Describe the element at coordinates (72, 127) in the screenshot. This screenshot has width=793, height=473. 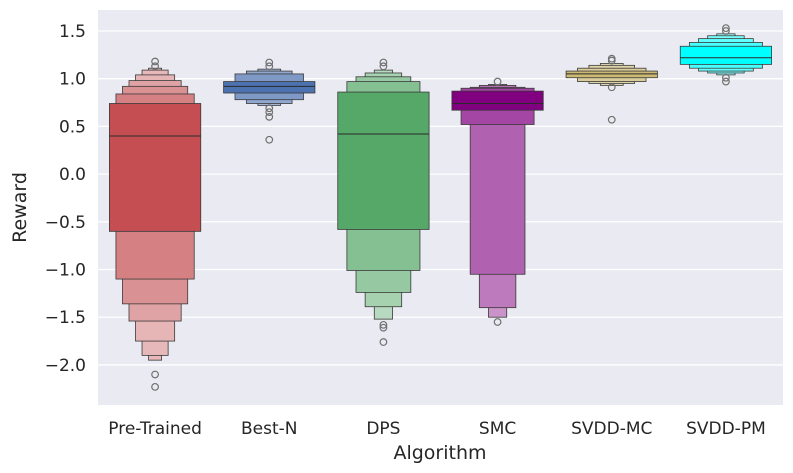
I see `y-tick-label: 0.5` at that location.